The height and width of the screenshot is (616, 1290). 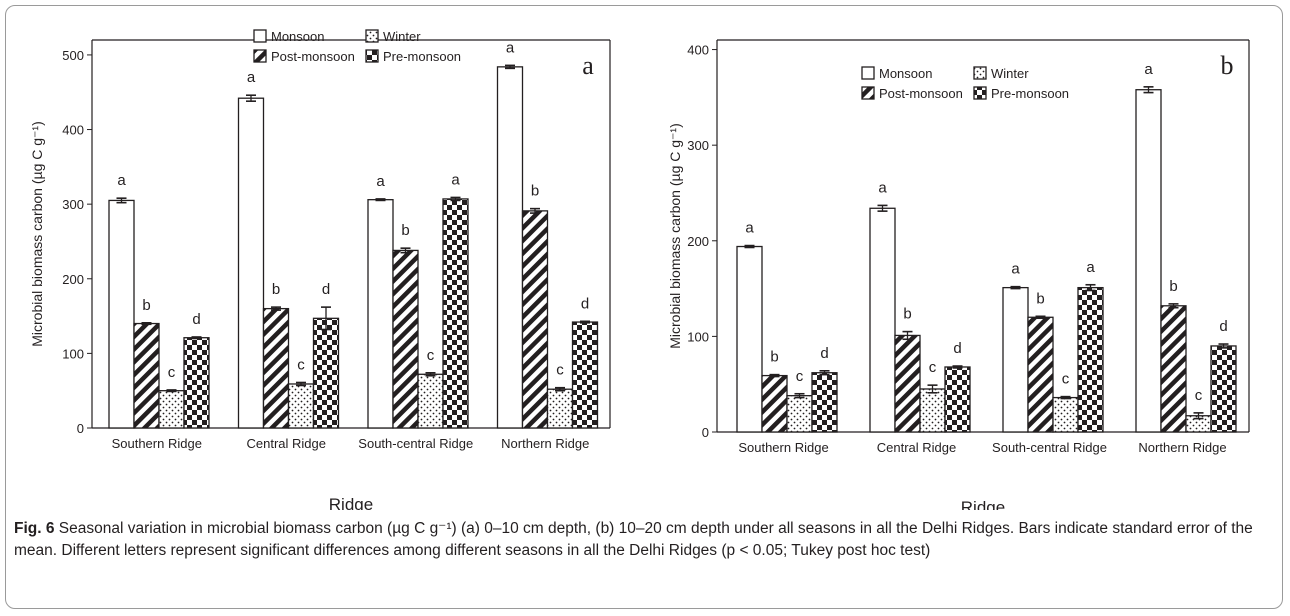 I want to click on panel-letter: a, so click(x=588, y=65).